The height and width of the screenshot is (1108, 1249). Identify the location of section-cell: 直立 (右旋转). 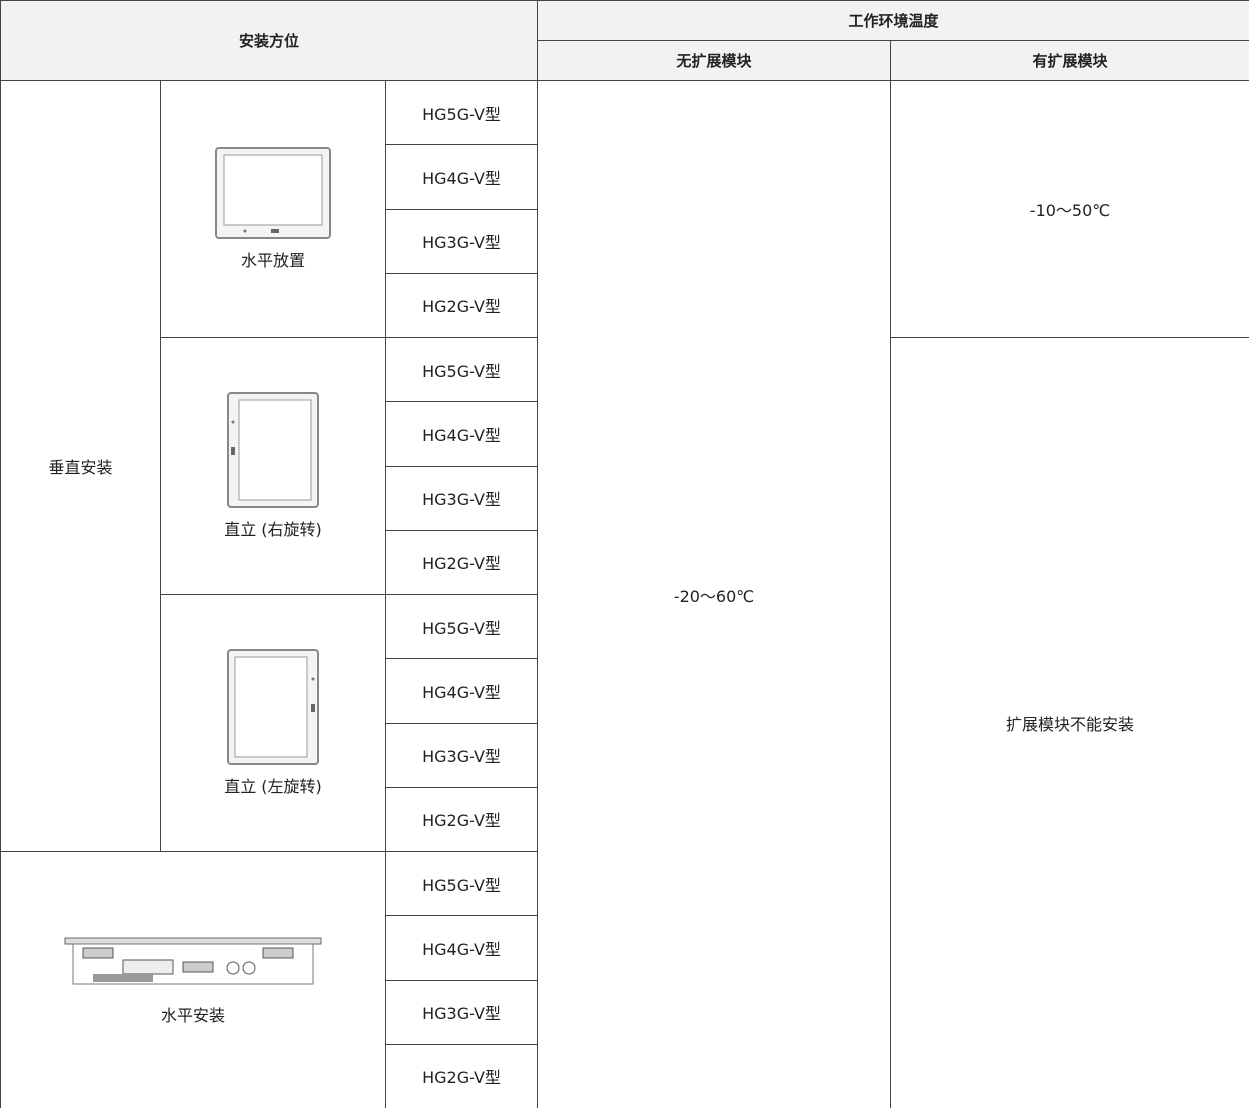
(273, 466).